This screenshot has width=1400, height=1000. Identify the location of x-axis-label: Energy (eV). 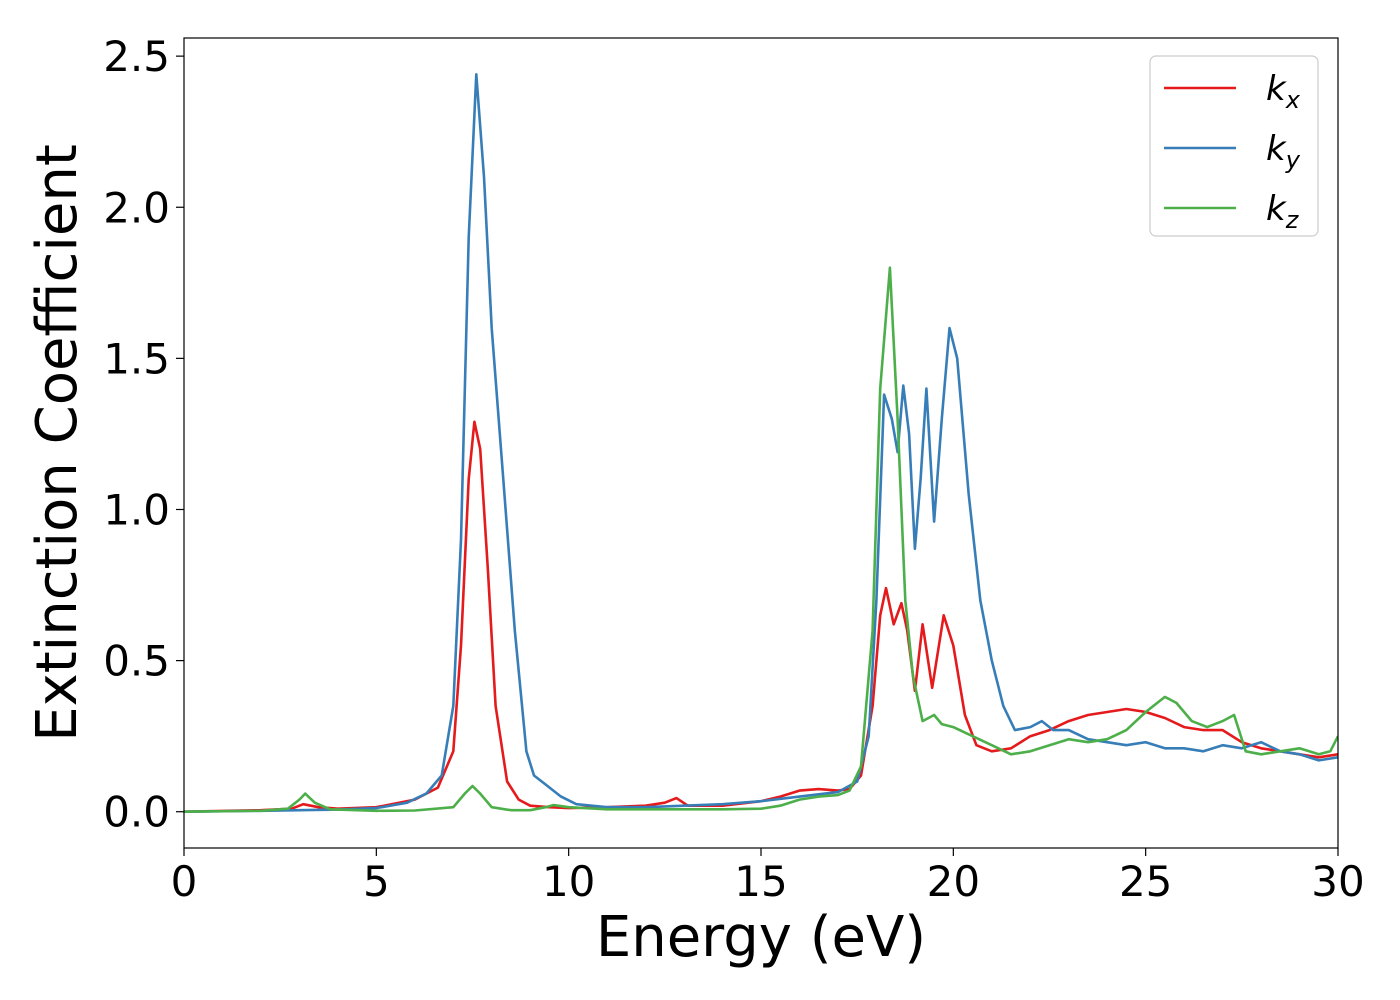
(761, 937).